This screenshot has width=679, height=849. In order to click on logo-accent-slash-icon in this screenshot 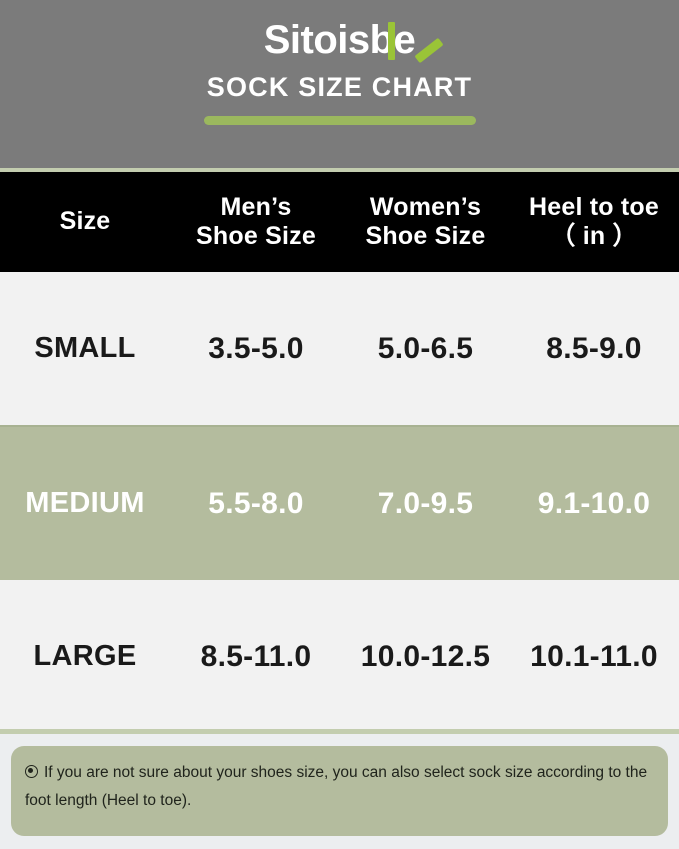, I will do `click(429, 50)`.